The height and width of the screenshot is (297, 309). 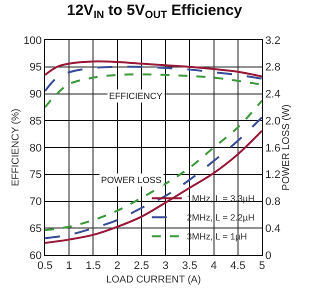 What do you see at coordinates (154, 12) in the screenshot?
I see `chart-title: 12V$_{IN}$ to 5V$_{OUT}$ Efficiency` at bounding box center [154, 12].